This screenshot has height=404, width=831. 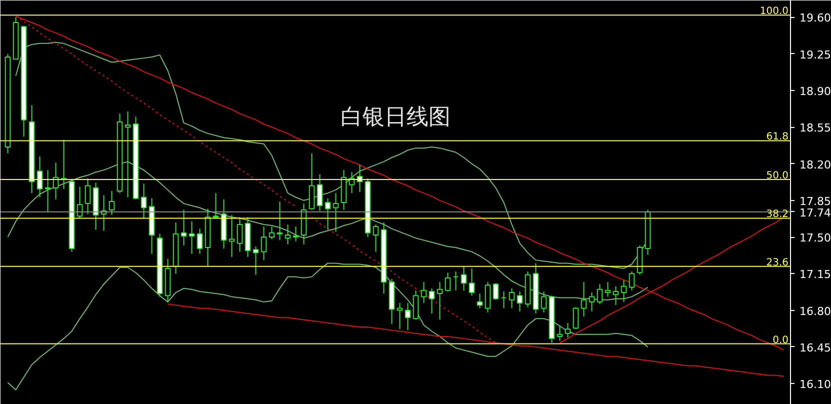 I want to click on annotation: 61.8, so click(x=777, y=137).